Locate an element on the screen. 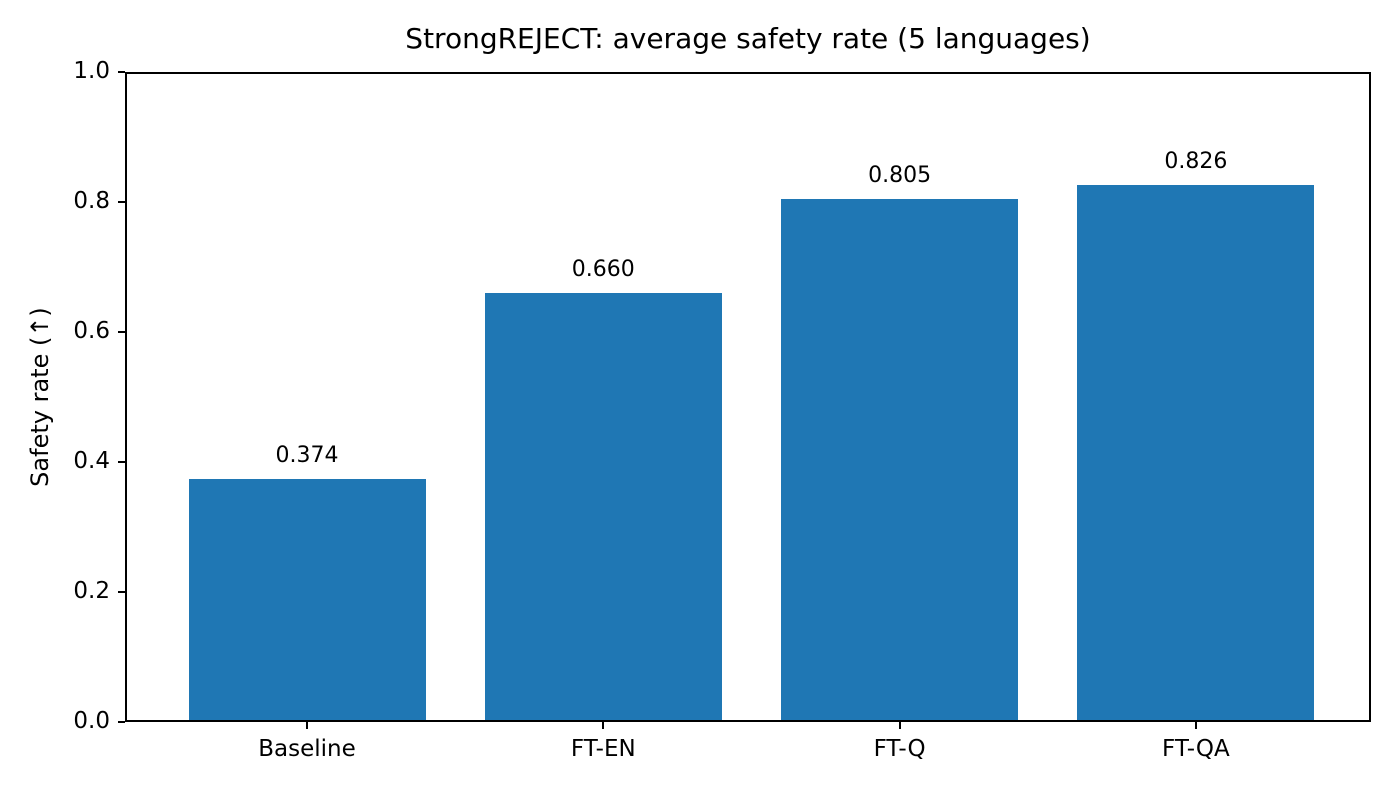  y-tick-label: 0.4 is located at coordinates (91, 461).